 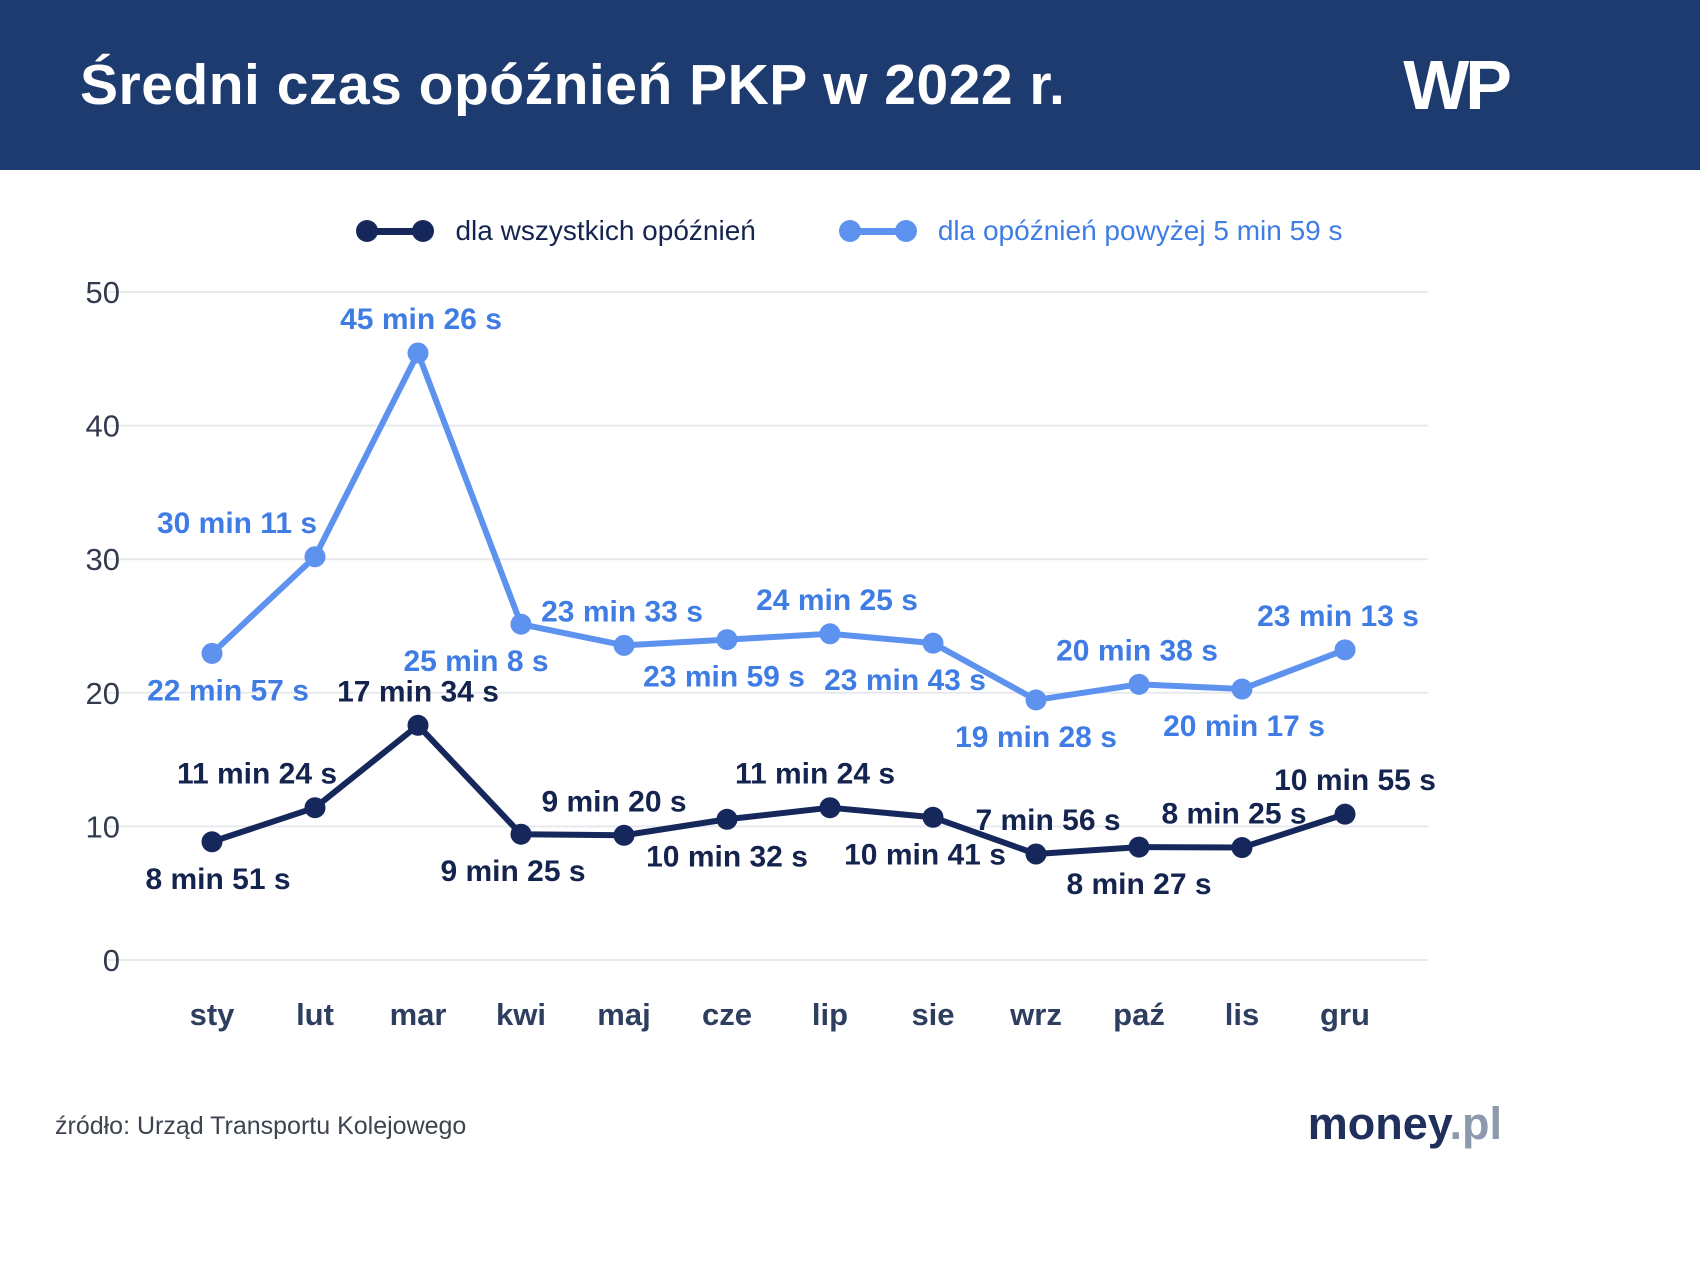 I want to click on data-point-label: 10 min 32 s, so click(x=727, y=856).